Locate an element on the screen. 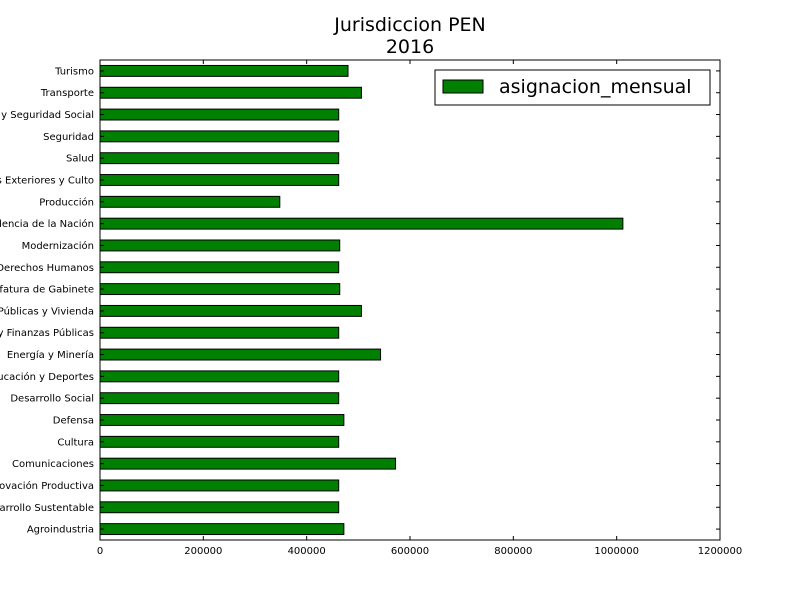 The height and width of the screenshot is (600, 800). chart-subtitle: 2016 is located at coordinates (410, 47).